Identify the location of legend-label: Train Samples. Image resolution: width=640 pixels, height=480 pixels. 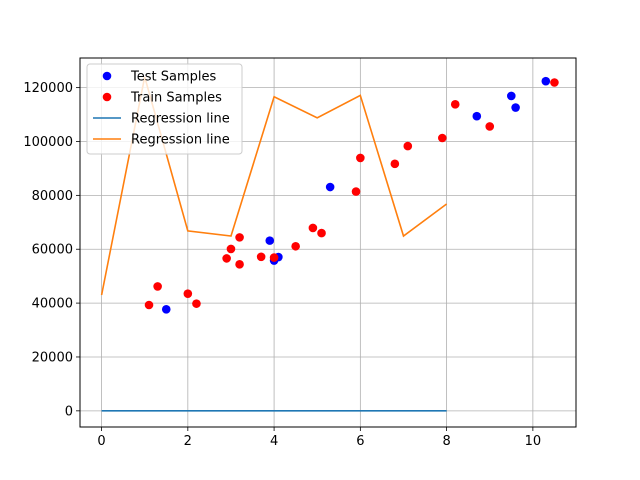
(176, 98).